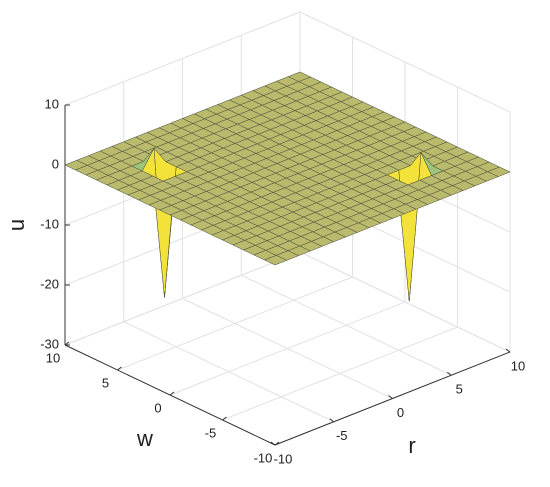 The image size is (550, 487). What do you see at coordinates (49, 343) in the screenshot?
I see `z-tick-label: -30` at bounding box center [49, 343].